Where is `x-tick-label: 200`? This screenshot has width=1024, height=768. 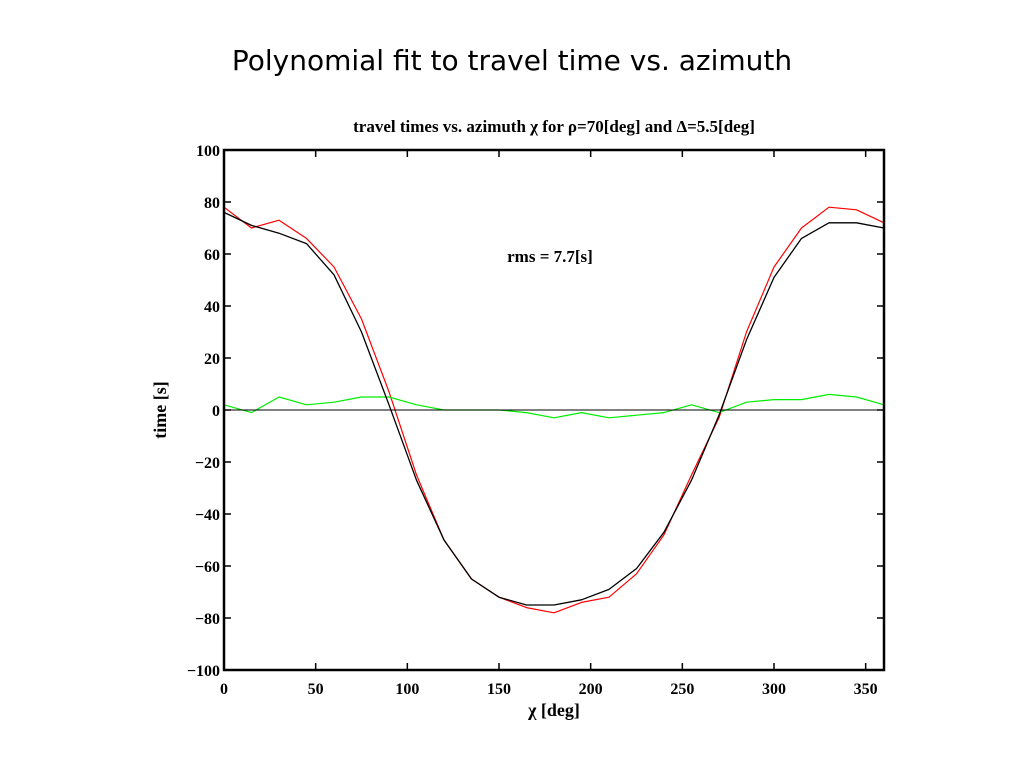
x-tick-label: 200 is located at coordinates (591, 689).